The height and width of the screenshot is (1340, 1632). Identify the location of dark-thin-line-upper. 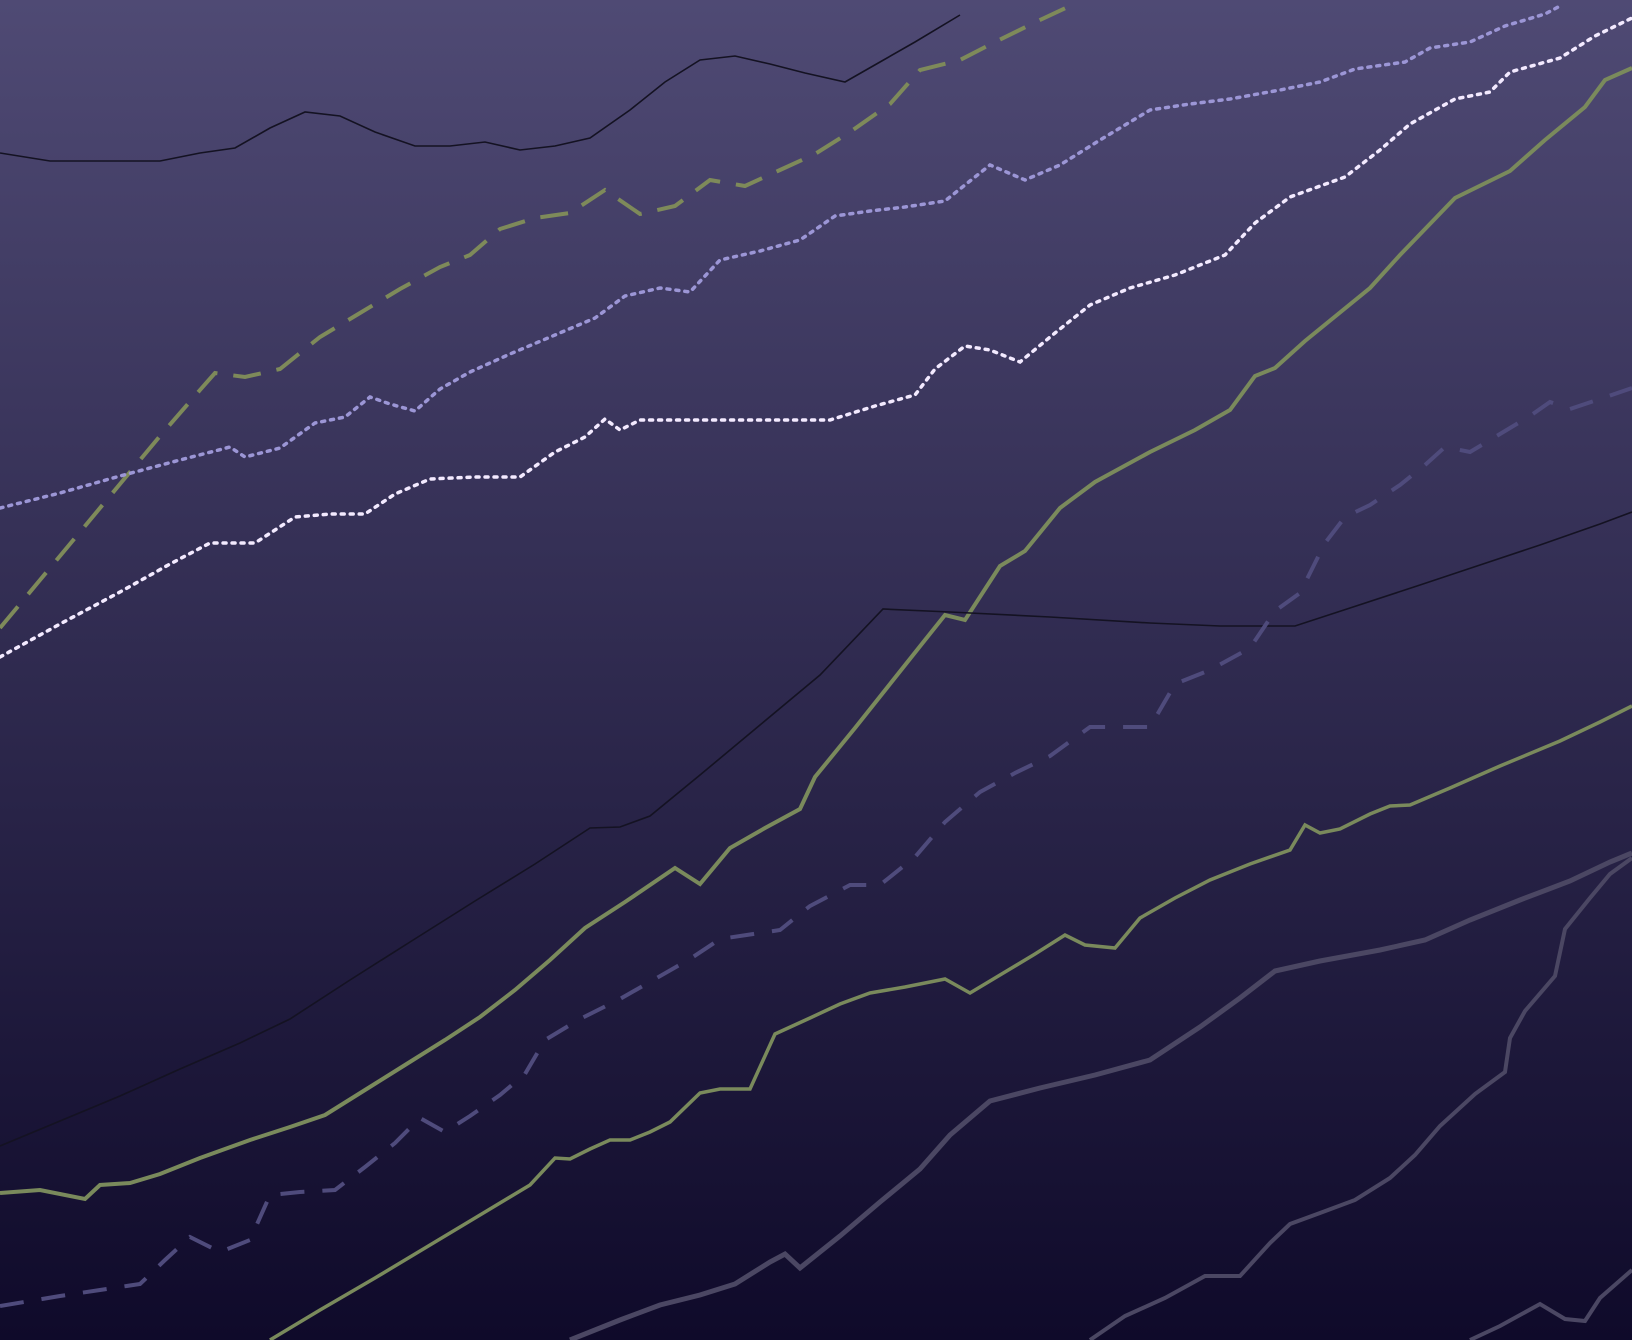
(480, 88).